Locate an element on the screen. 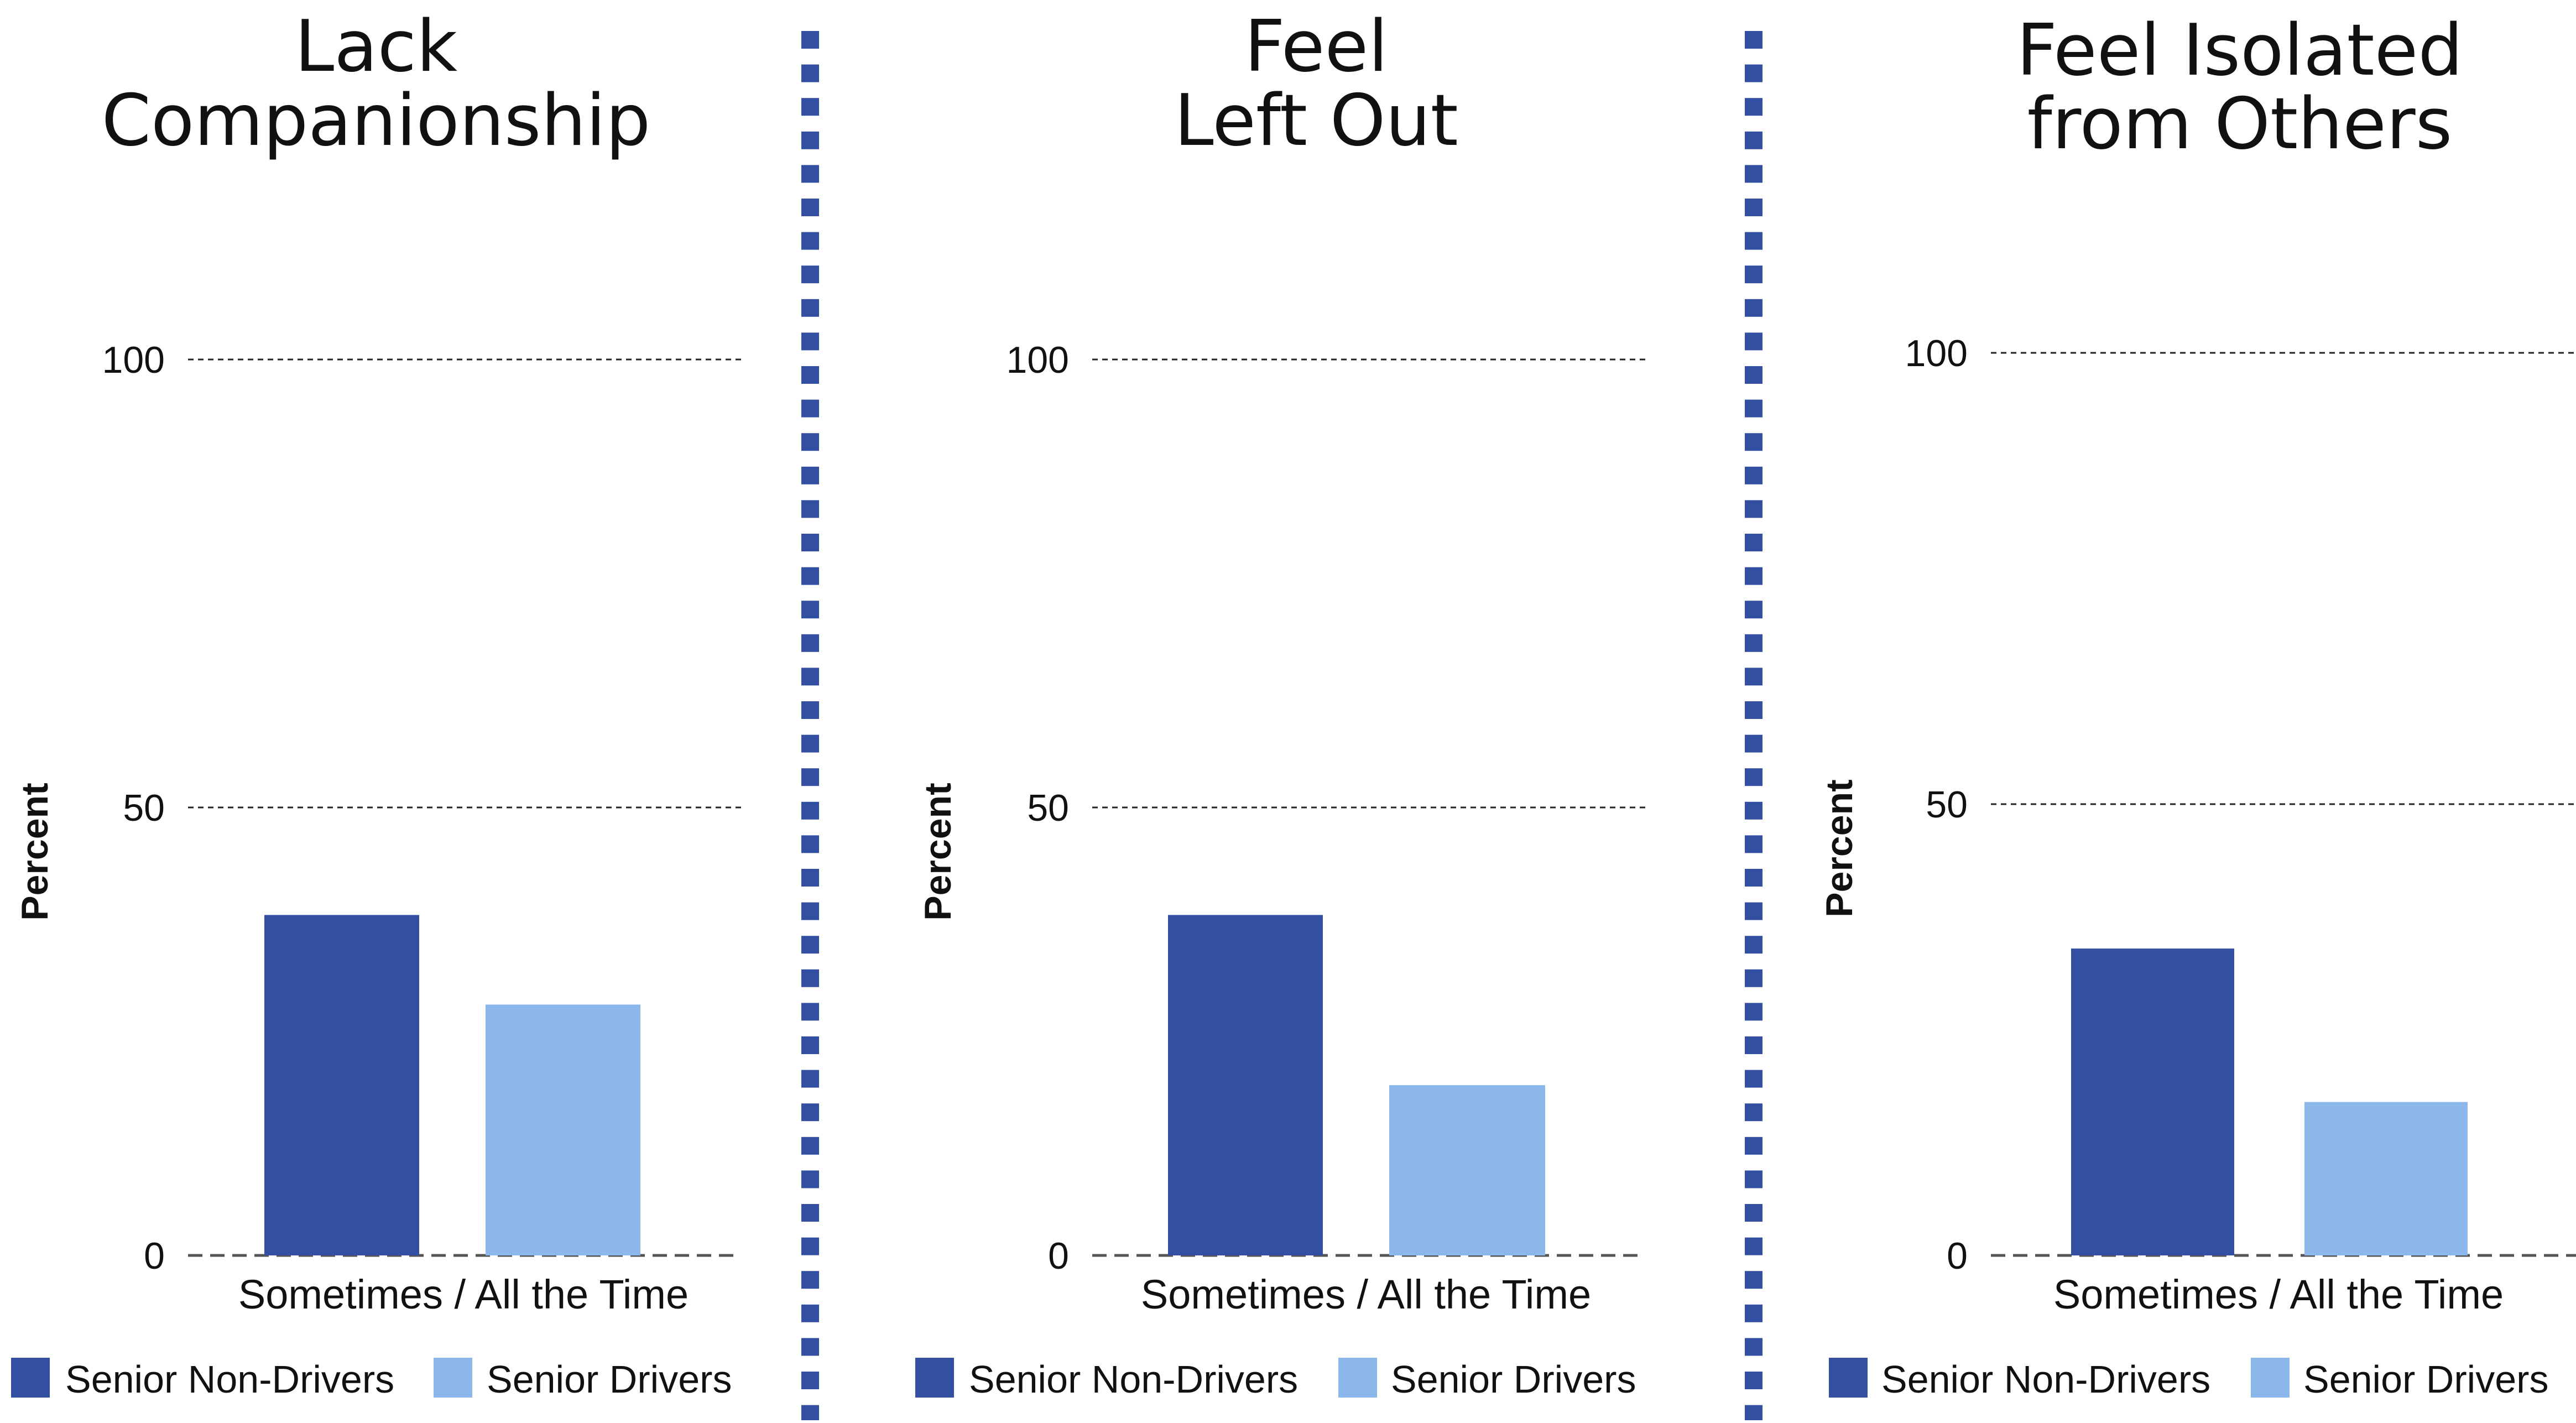 The height and width of the screenshot is (1423, 2576). chart-title-line: Left Out is located at coordinates (1316, 121).